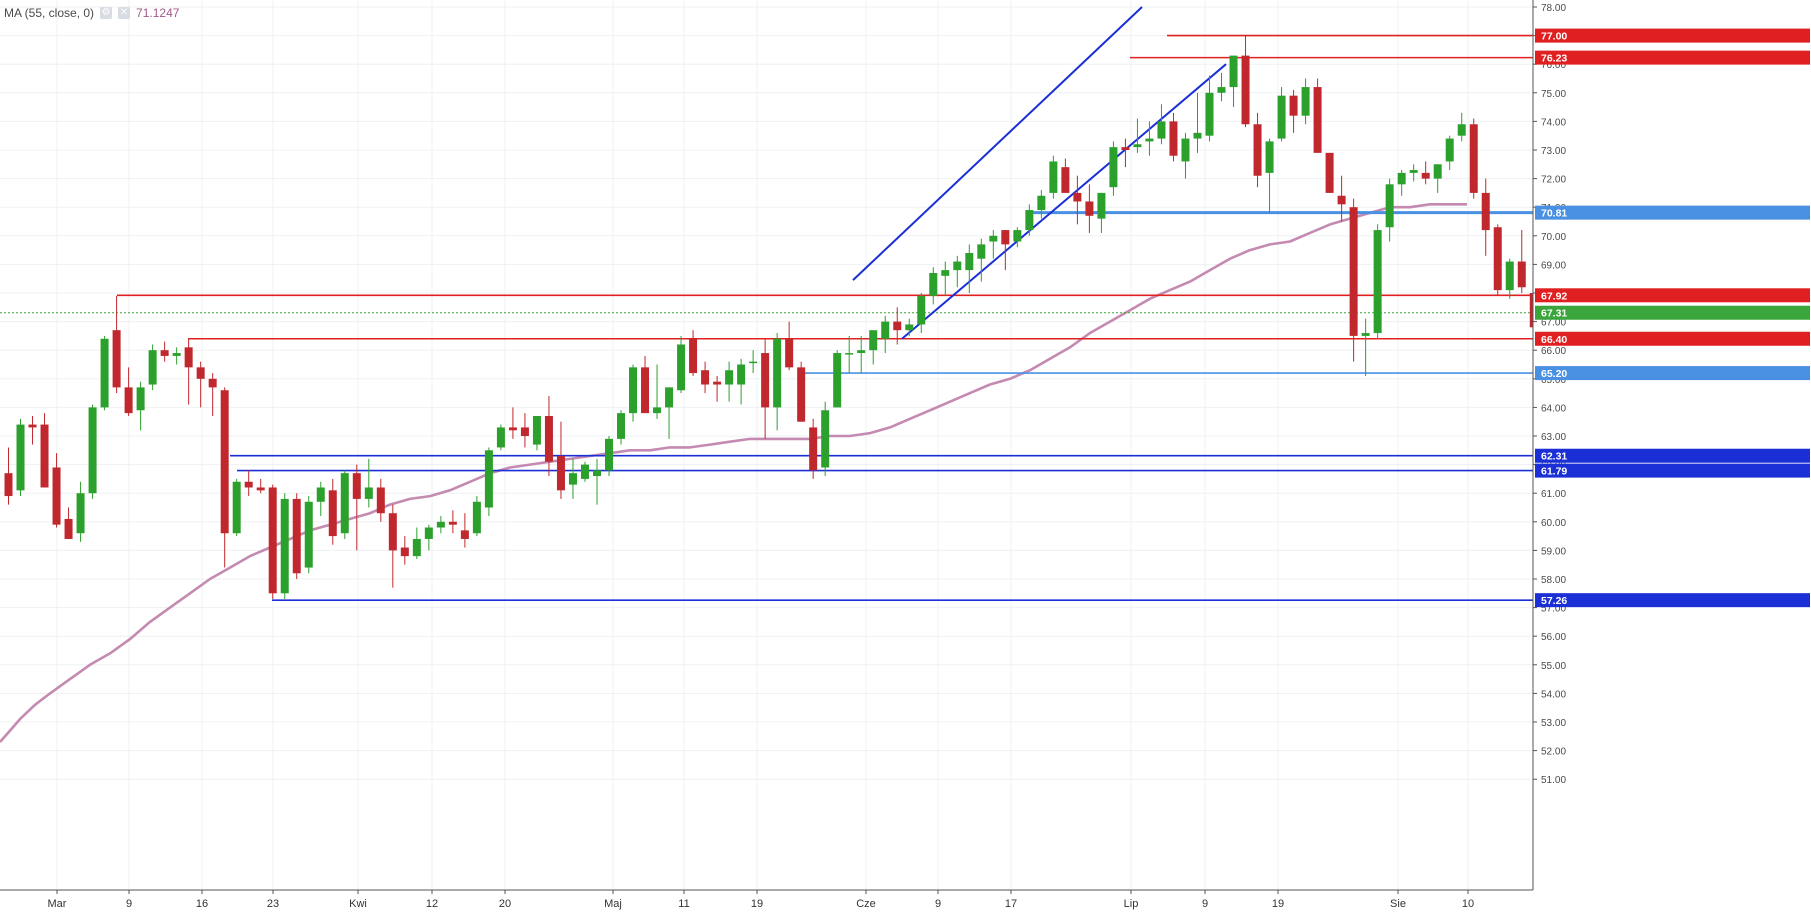 The height and width of the screenshot is (917, 1811). I want to click on price-tick-label: 74.00, so click(1553, 122).